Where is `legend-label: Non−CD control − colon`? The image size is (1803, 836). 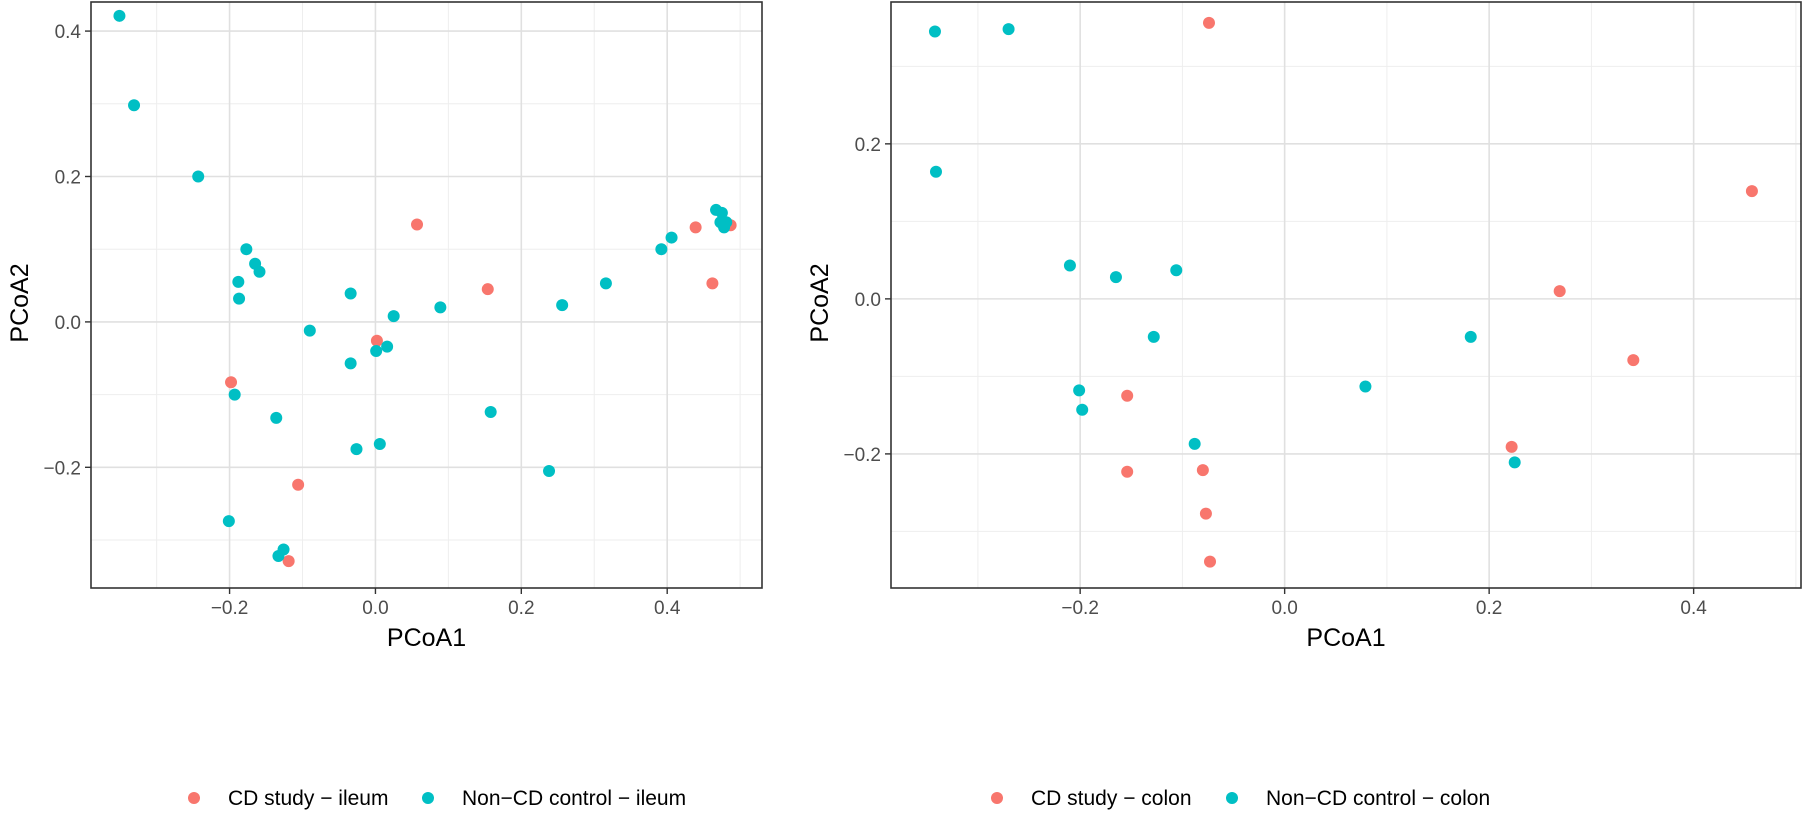
legend-label: Non−CD control − colon is located at coordinates (1378, 798).